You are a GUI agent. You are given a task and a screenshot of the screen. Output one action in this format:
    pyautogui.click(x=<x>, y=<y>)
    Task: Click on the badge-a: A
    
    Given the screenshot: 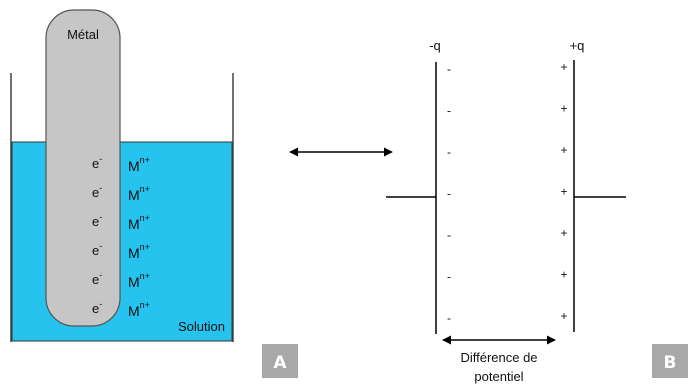 What is the action you would take?
    pyautogui.click(x=280, y=361)
    